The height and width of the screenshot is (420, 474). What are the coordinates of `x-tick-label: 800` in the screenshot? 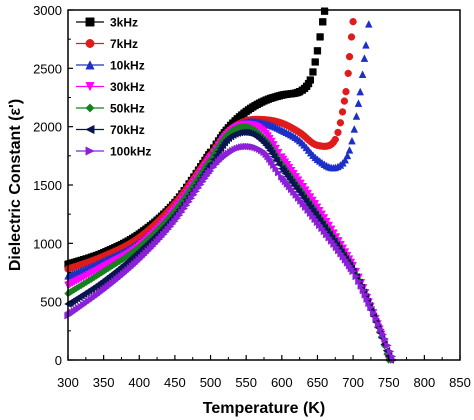 It's located at (425, 382).